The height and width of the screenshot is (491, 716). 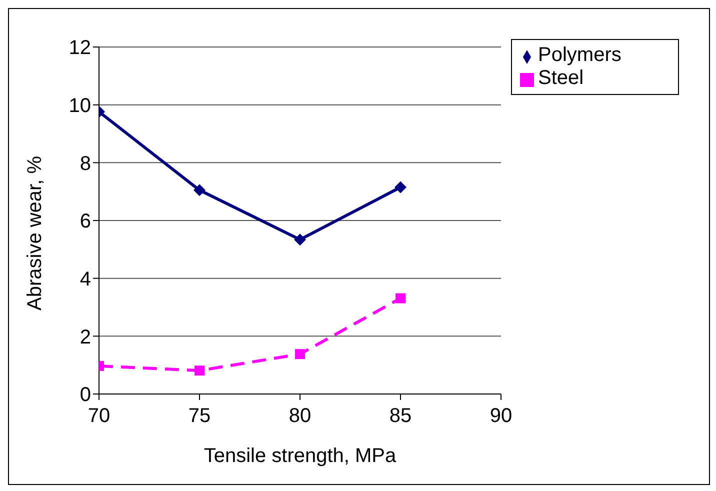 I want to click on y-tick-label: 6, so click(x=85, y=221).